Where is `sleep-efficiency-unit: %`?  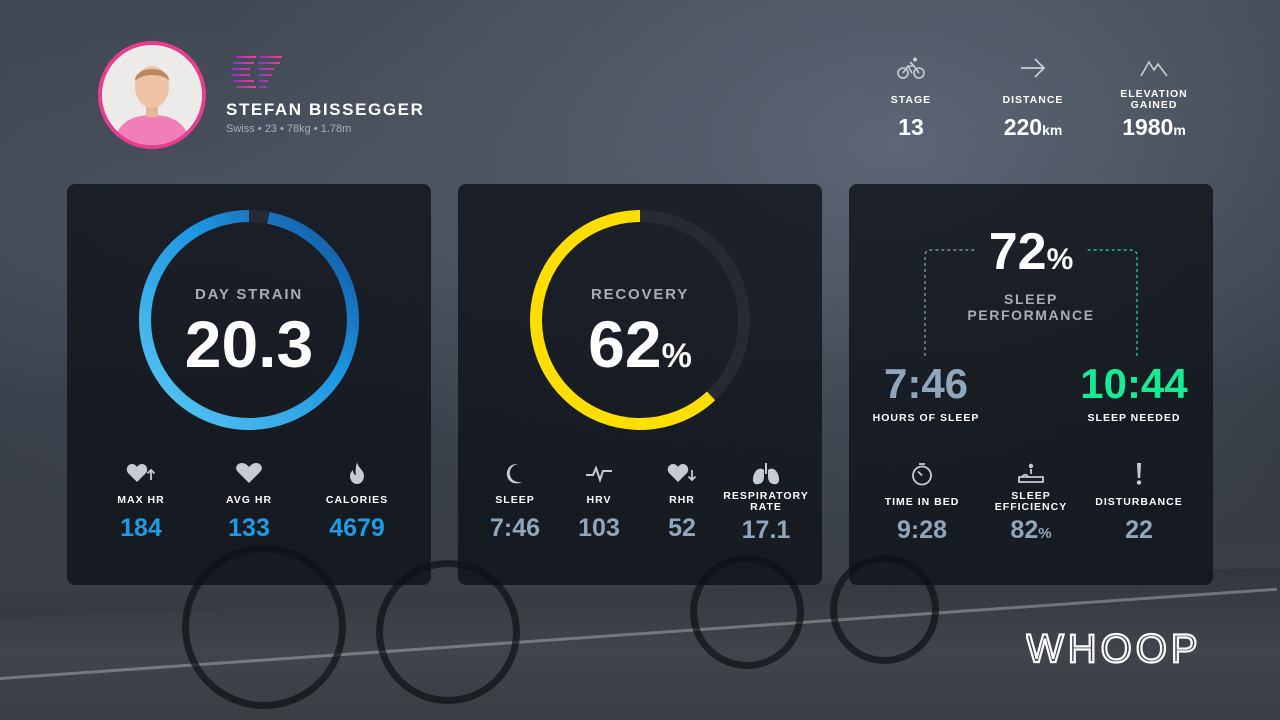
sleep-efficiency-unit: % is located at coordinates (1045, 533).